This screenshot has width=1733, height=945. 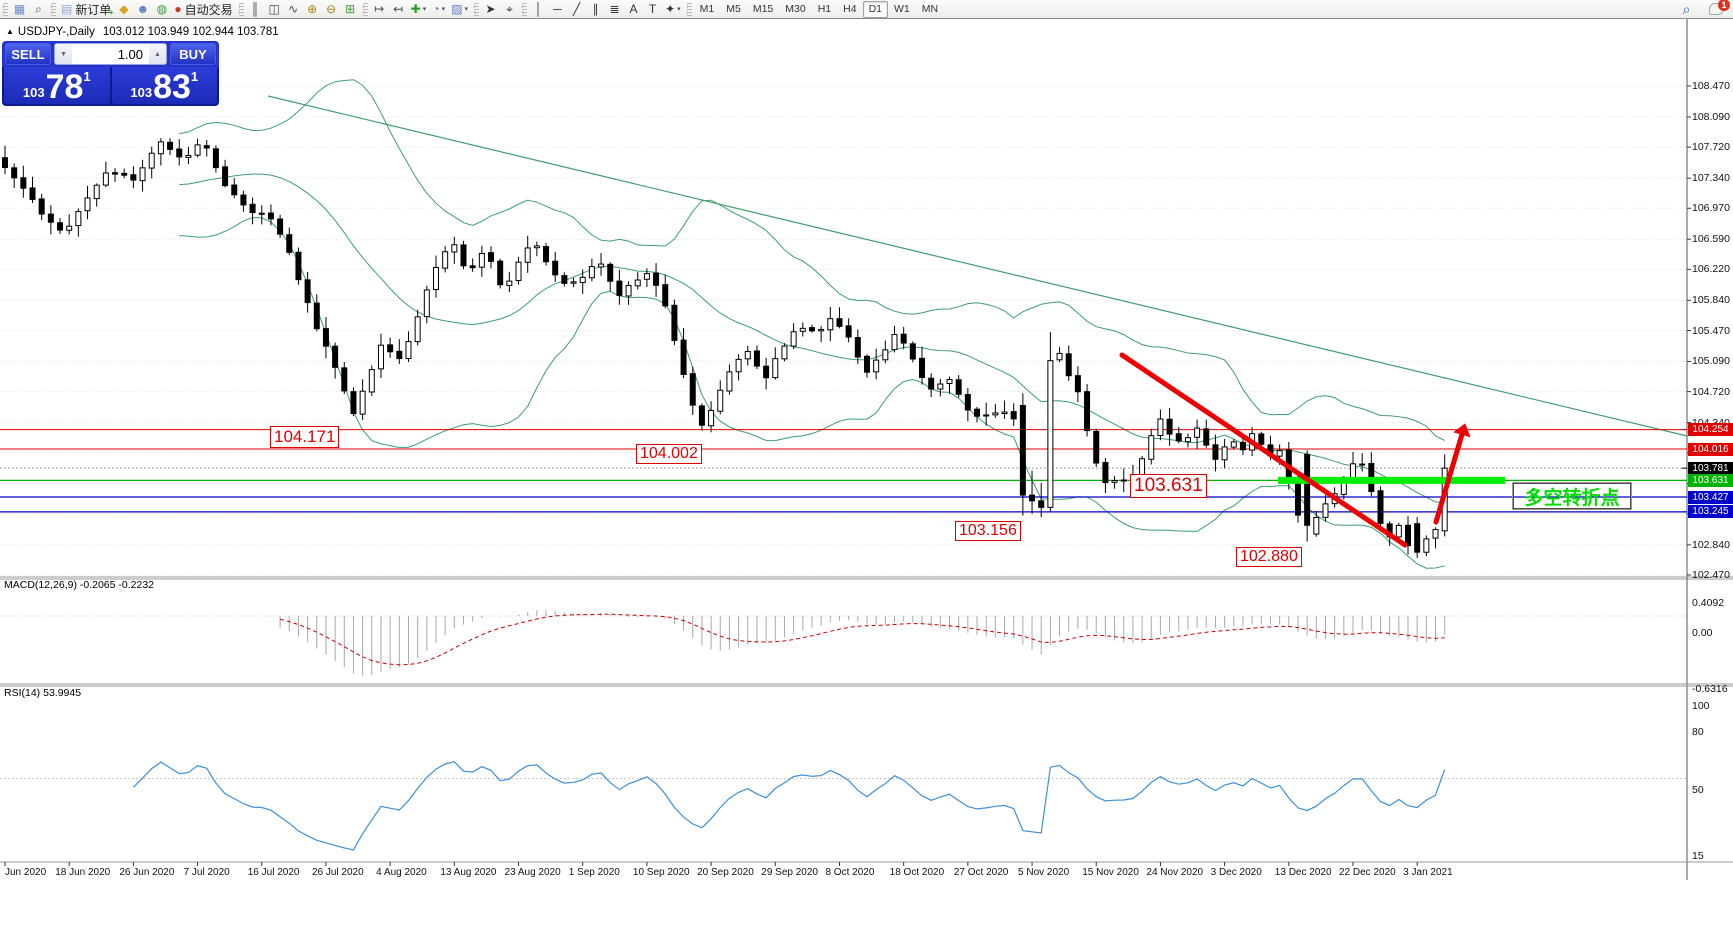 What do you see at coordinates (557, 9) in the screenshot?
I see `horizontal-line-button: ─` at bounding box center [557, 9].